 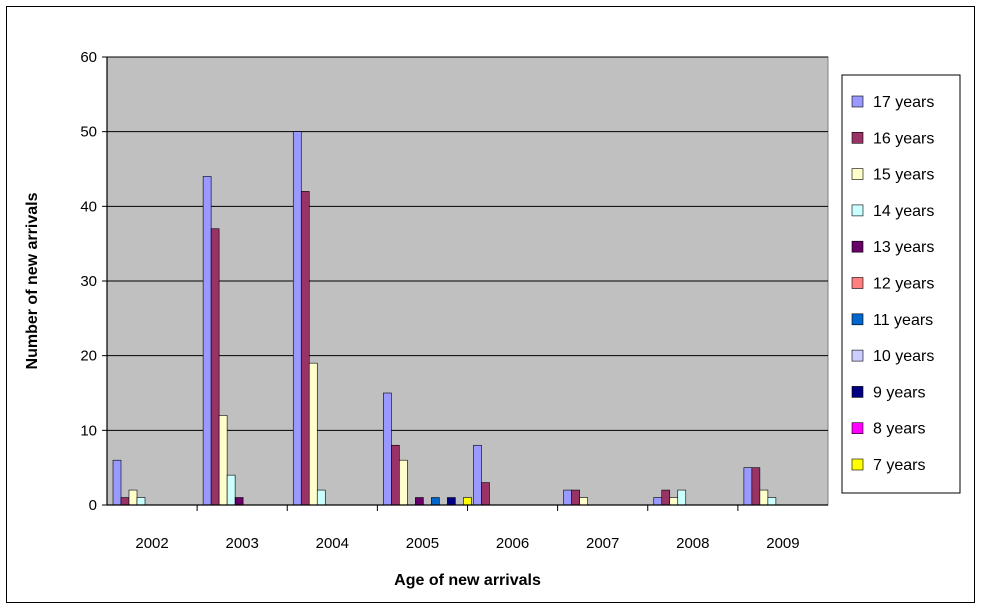 What do you see at coordinates (422, 543) in the screenshot?
I see `x-tick-label: 2005` at bounding box center [422, 543].